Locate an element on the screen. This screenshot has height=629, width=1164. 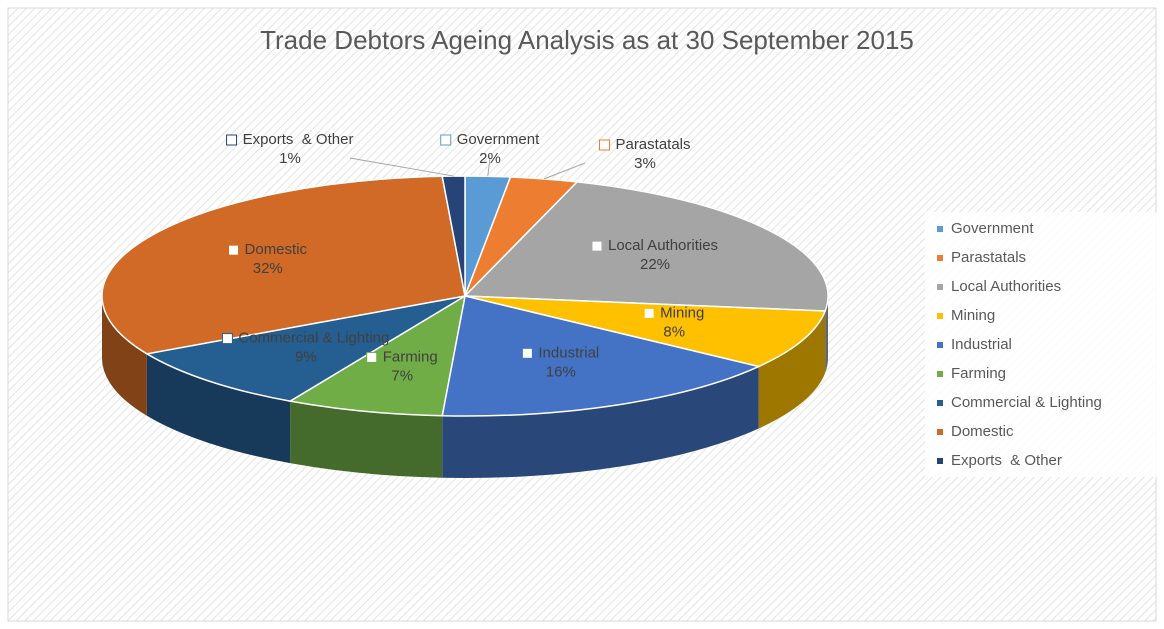
data-label-value: 8% is located at coordinates (674, 331).